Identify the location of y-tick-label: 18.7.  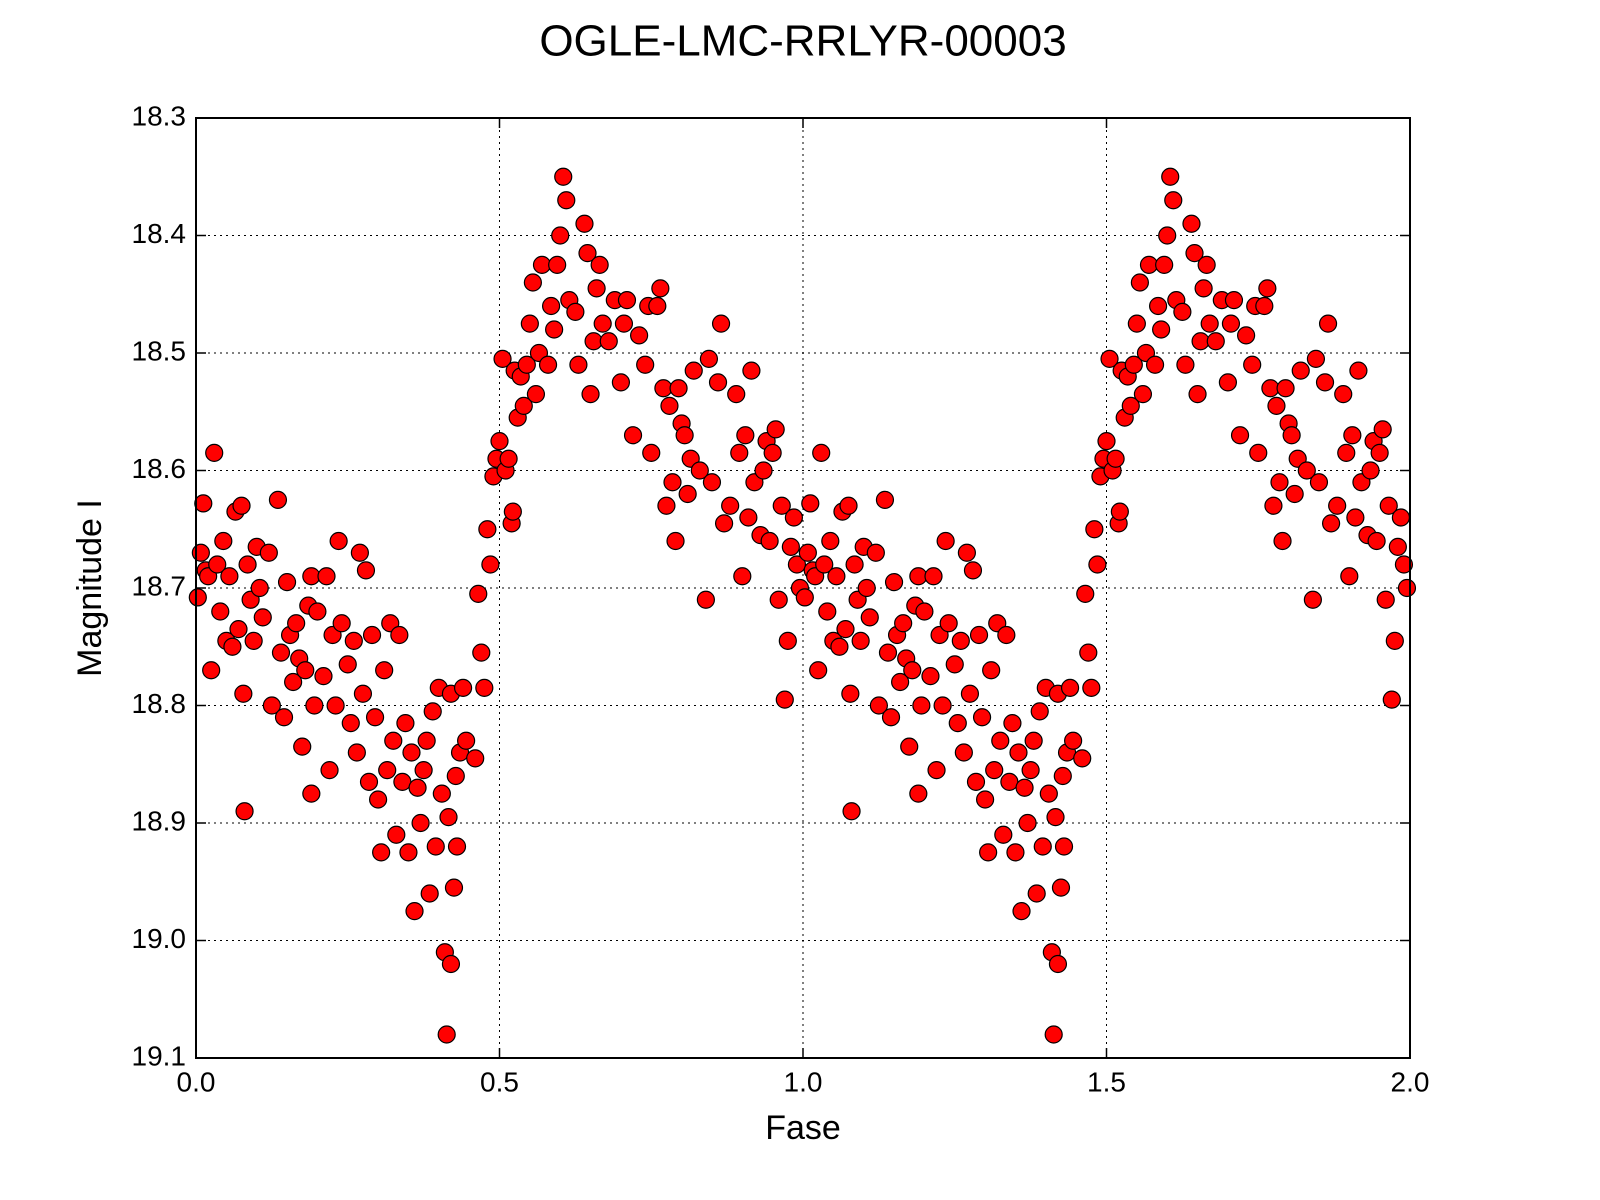
(159, 585).